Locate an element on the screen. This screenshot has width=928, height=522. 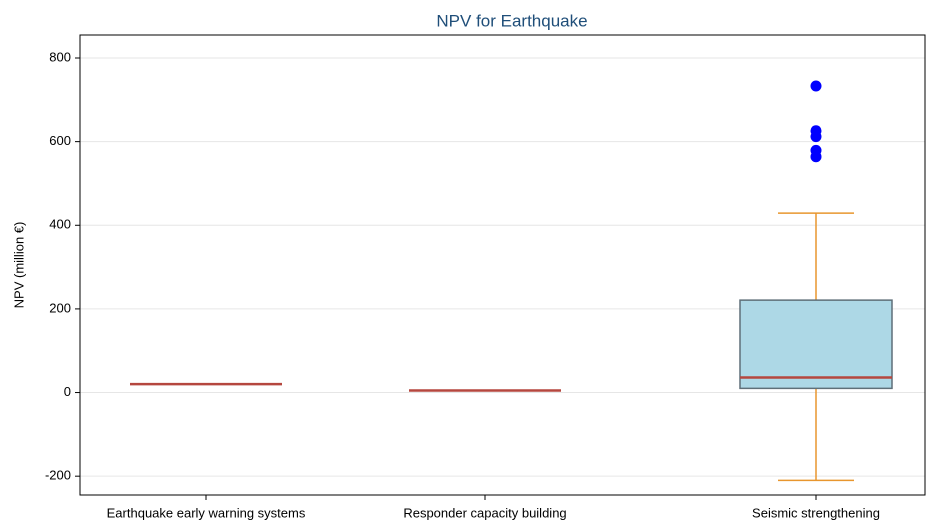
box is located at coordinates (816, 344).